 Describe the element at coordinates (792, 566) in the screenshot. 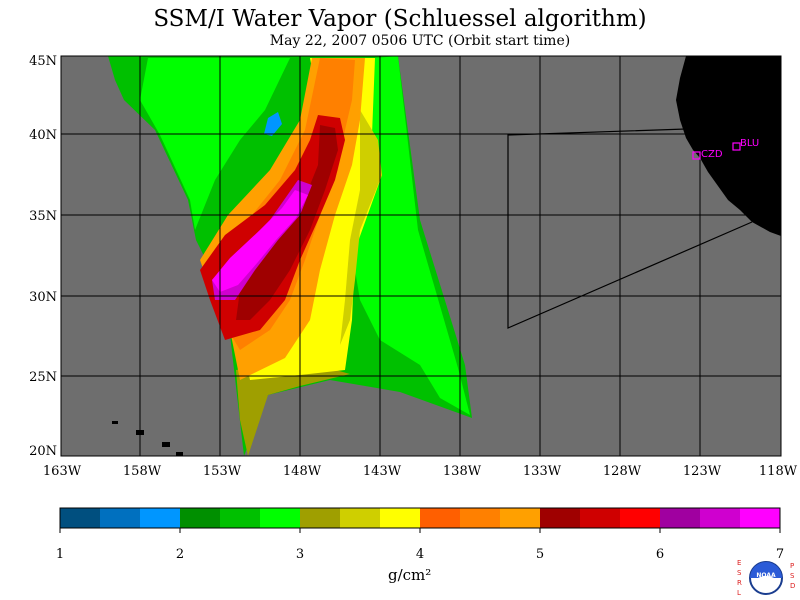

I see `logo-letter-p: P` at that location.